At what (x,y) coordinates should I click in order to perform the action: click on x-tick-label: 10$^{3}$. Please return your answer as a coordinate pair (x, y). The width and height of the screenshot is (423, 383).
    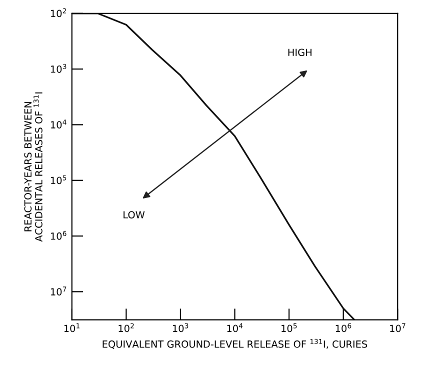
    Looking at the image, I should click on (180, 327).